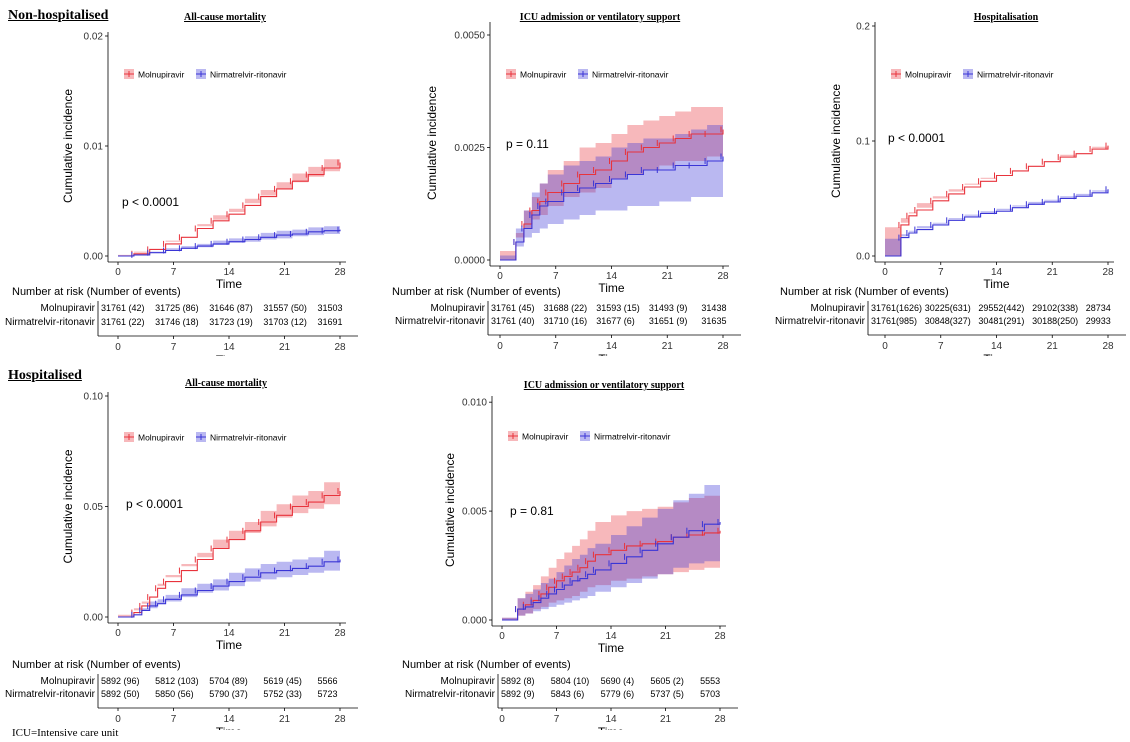 This screenshot has height=742, width=1130. What do you see at coordinates (177, 681) in the screenshot?
I see `risk-cell: 5812 (103)` at bounding box center [177, 681].